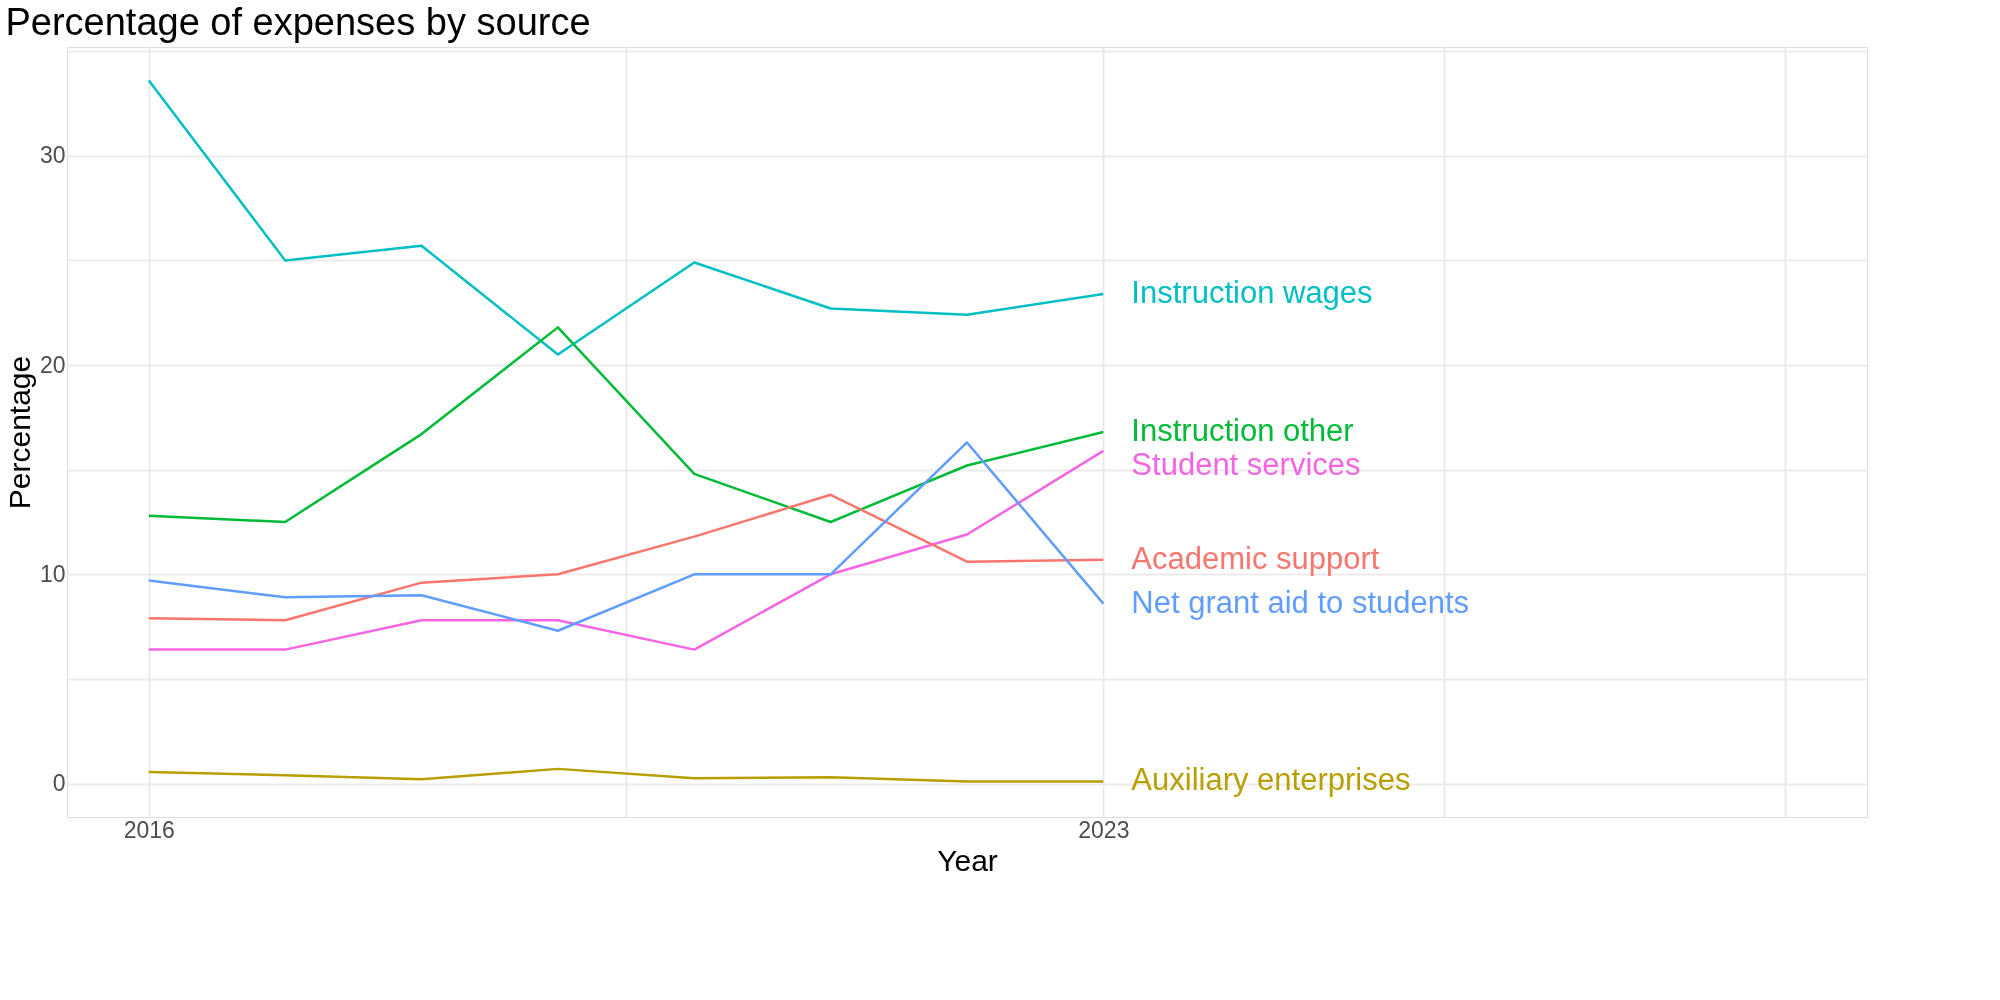 The width and height of the screenshot is (2000, 1000). What do you see at coordinates (1255, 558) in the screenshot?
I see `series-label: Academic support` at bounding box center [1255, 558].